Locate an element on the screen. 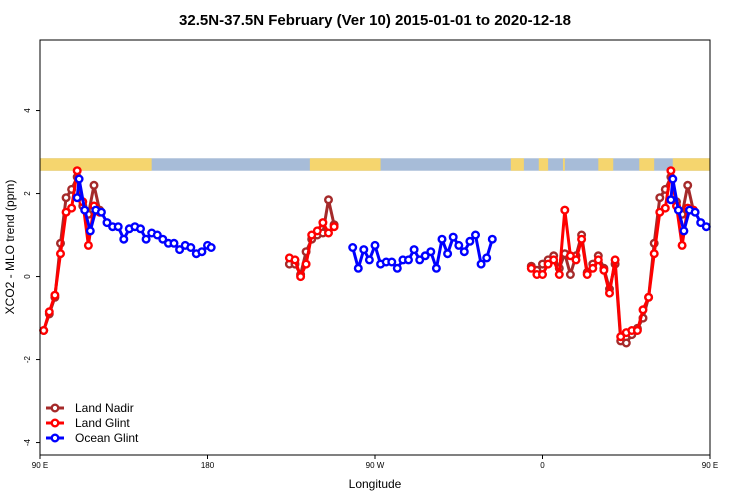 The image size is (750, 500). legend-item: Ocean Glint is located at coordinates (92, 438).